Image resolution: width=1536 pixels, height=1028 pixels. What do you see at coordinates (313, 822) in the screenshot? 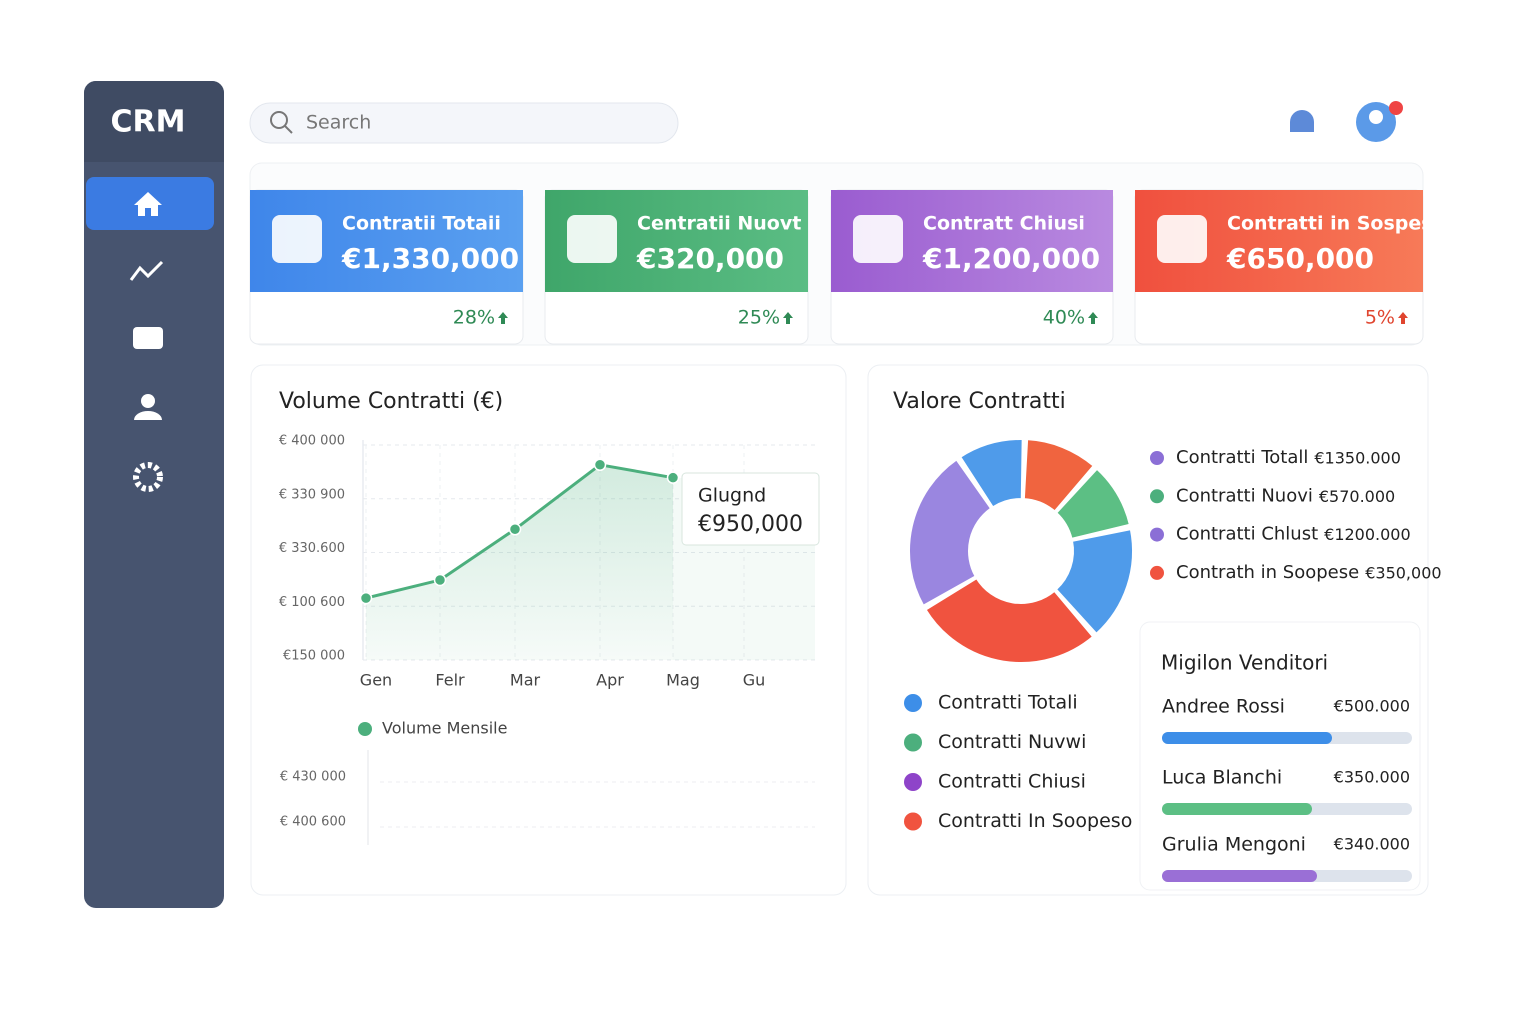
I see `lower-tick-label: € 400 600` at bounding box center [313, 822].